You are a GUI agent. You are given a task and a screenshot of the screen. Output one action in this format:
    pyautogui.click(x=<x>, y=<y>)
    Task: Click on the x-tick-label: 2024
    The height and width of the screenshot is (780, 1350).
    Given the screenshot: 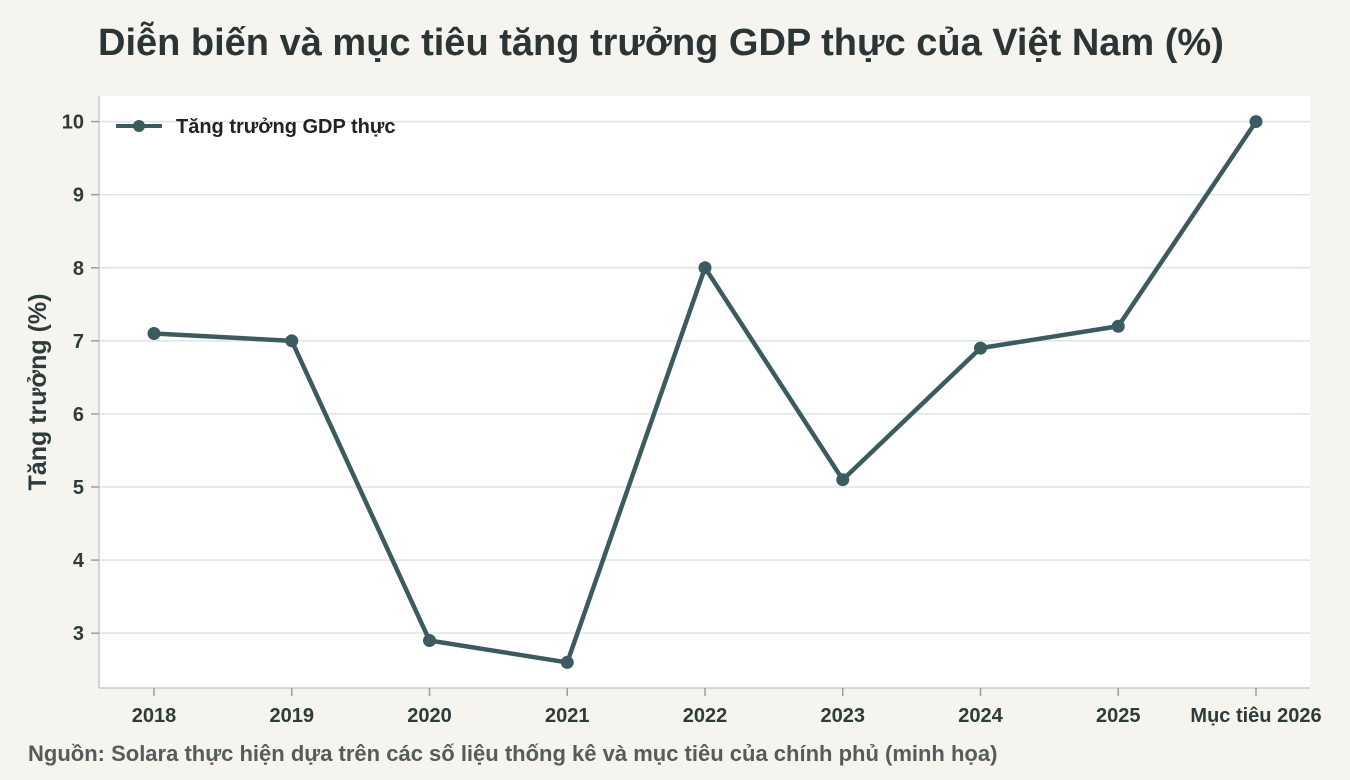 What is the action you would take?
    pyautogui.click(x=980, y=716)
    